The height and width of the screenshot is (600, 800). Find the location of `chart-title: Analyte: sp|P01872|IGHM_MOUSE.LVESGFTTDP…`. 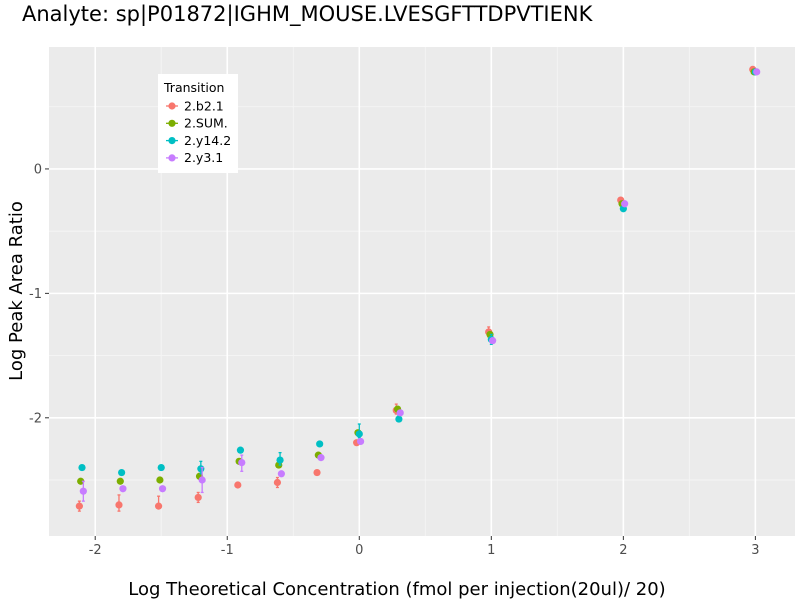

chart-title: Analyte: sp|P01872|IGHM_MOUSE.LVESGFTTDP… is located at coordinates (307, 14).